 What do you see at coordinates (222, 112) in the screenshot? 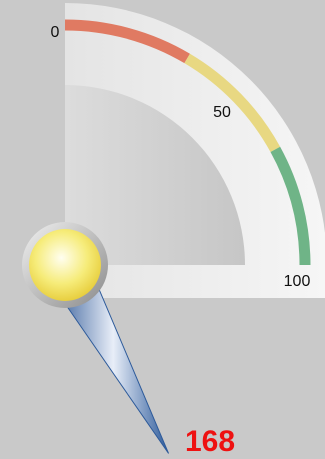
I see `tick-label: 50` at bounding box center [222, 112].